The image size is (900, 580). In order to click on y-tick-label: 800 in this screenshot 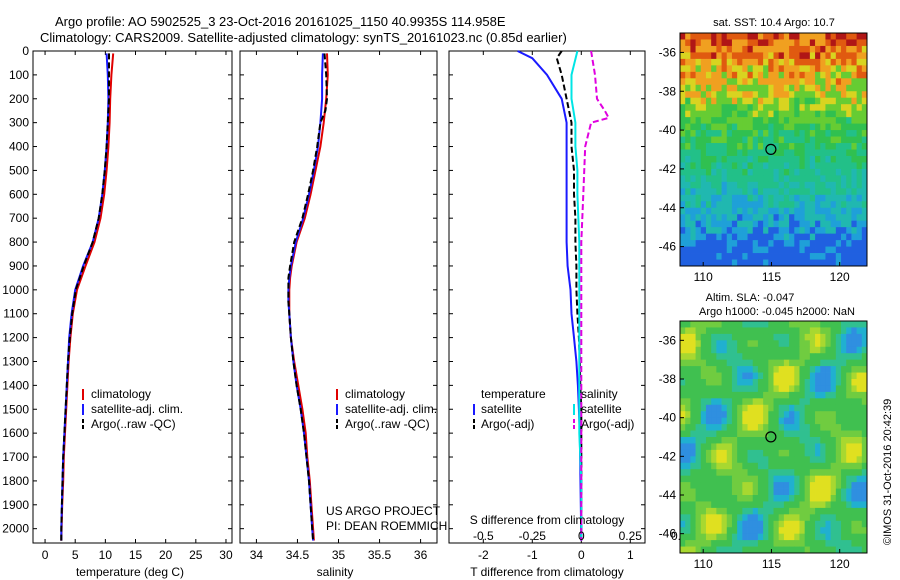, I will do `click(19, 242)`.